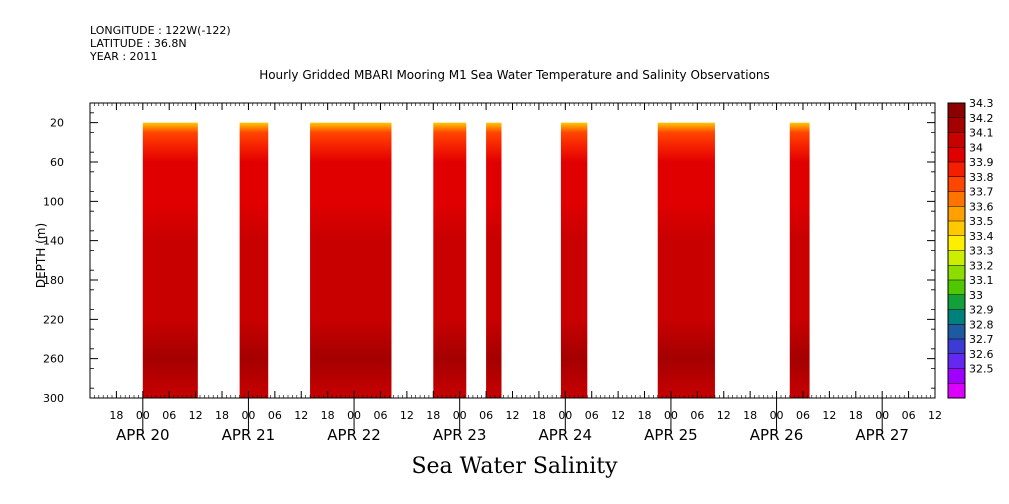  I want to click on x-hour-label-13: 18, so click(433, 415).